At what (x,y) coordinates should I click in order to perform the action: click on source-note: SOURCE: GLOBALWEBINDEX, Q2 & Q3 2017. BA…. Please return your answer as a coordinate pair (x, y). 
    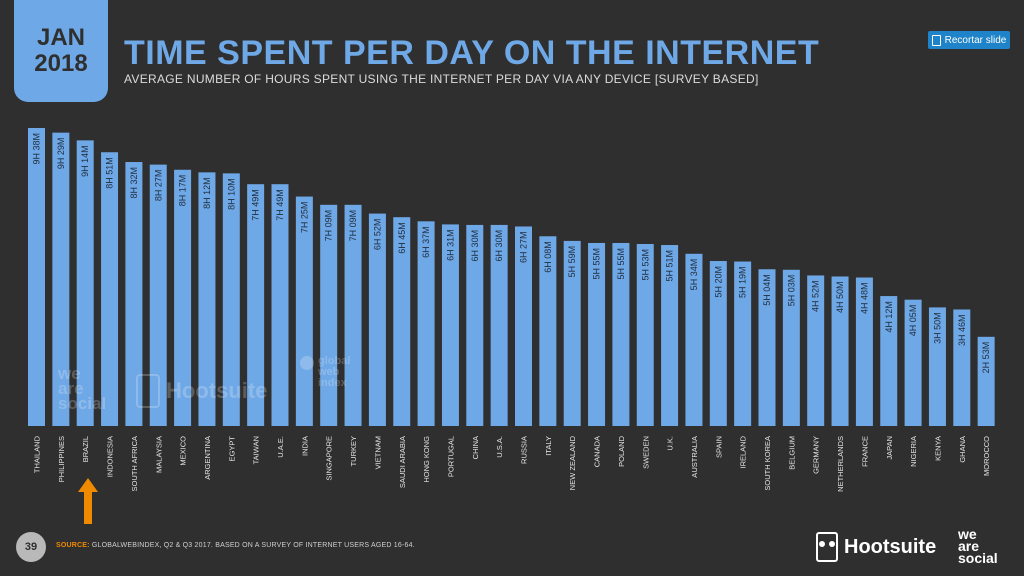
    Looking at the image, I should click on (235, 545).